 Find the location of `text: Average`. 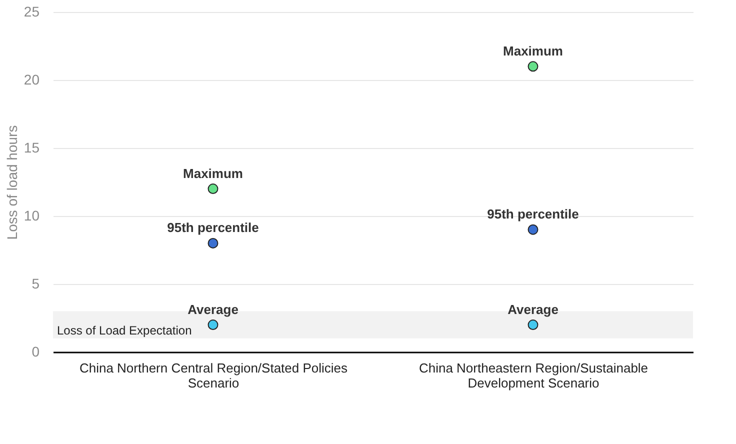

text: Average is located at coordinates (533, 309).